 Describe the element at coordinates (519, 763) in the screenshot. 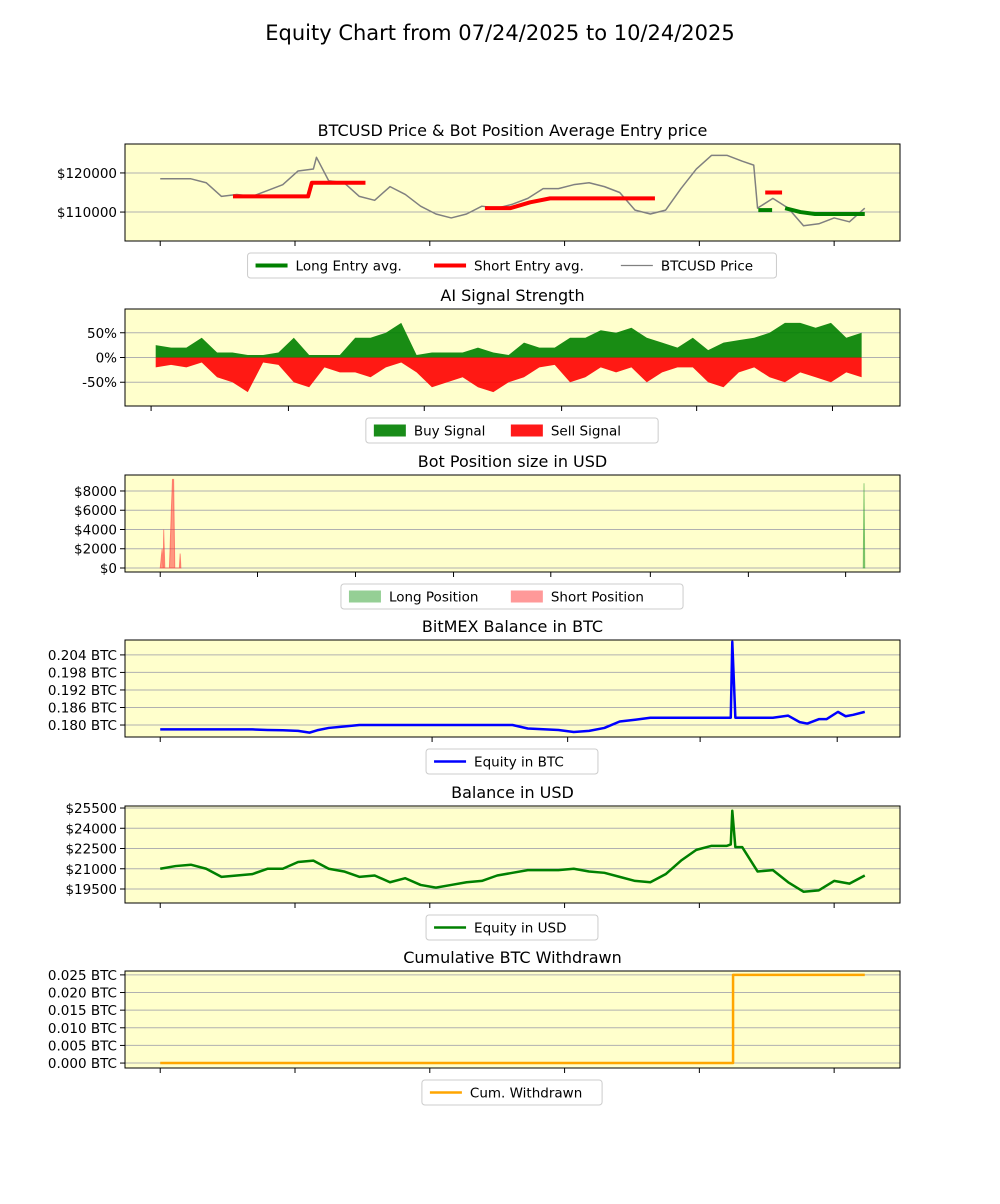

I see `legend-label: Equity in BTC` at that location.